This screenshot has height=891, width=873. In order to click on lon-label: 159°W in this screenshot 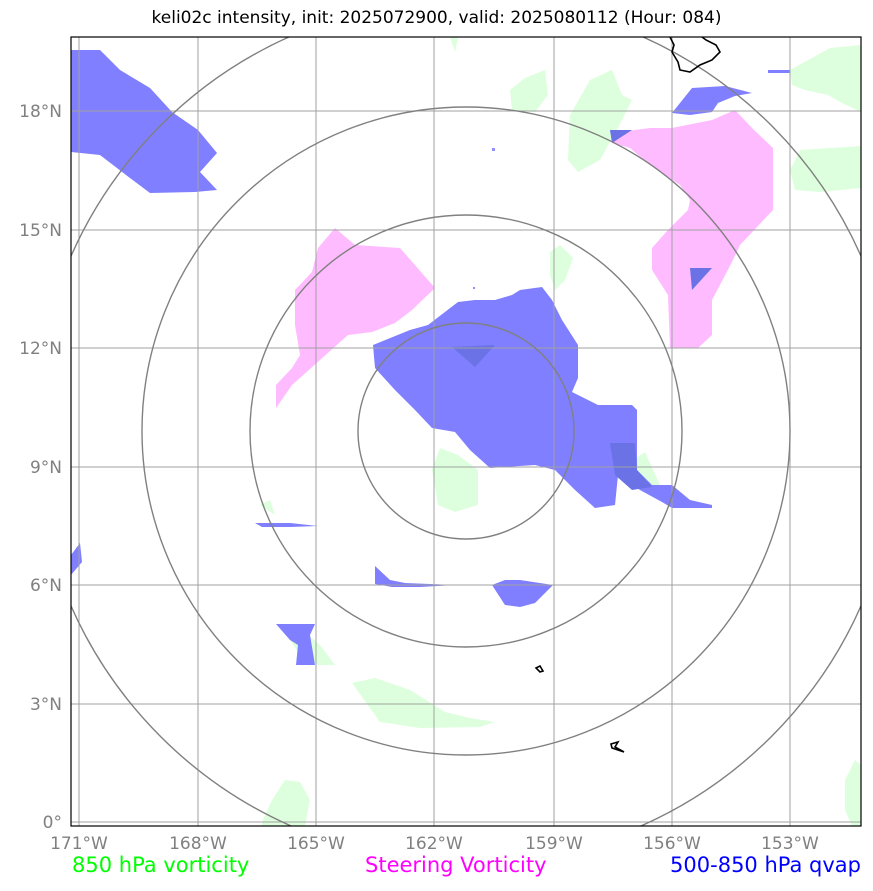, I will do `click(554, 844)`.